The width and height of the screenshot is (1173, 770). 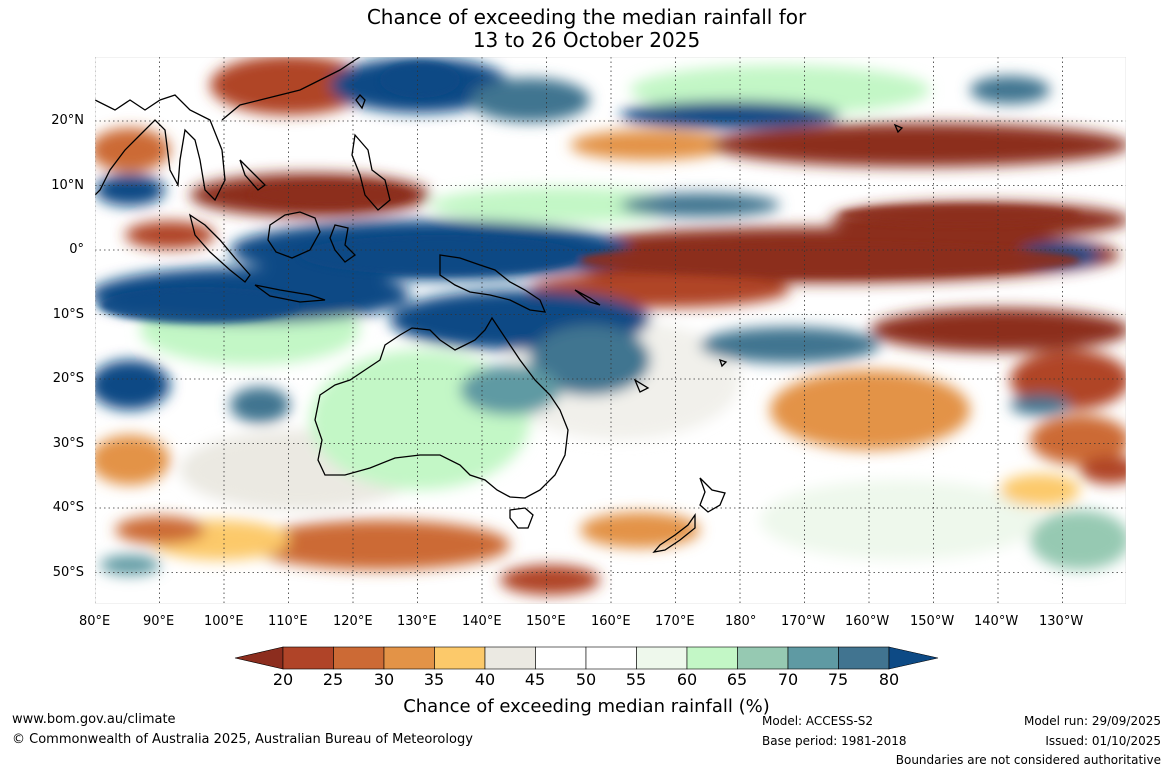 What do you see at coordinates (889, 679) in the screenshot?
I see `colorbar-tick-80: 80` at bounding box center [889, 679].